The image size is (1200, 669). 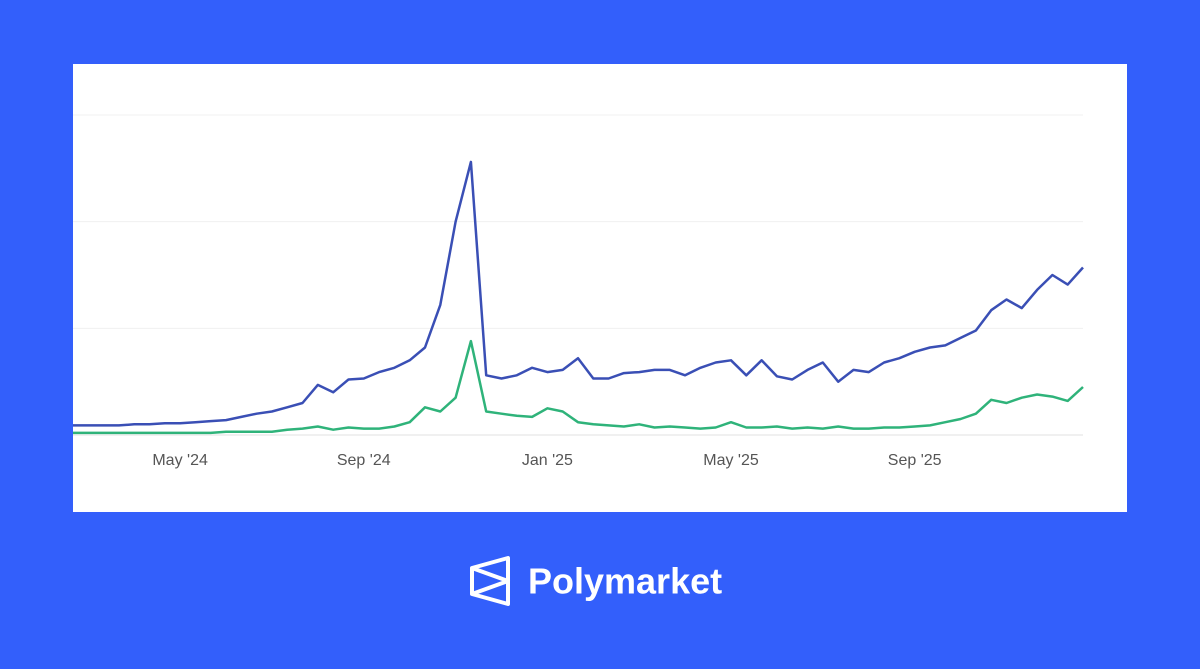 I want to click on brand-name: Polymarket, so click(x=625, y=581).